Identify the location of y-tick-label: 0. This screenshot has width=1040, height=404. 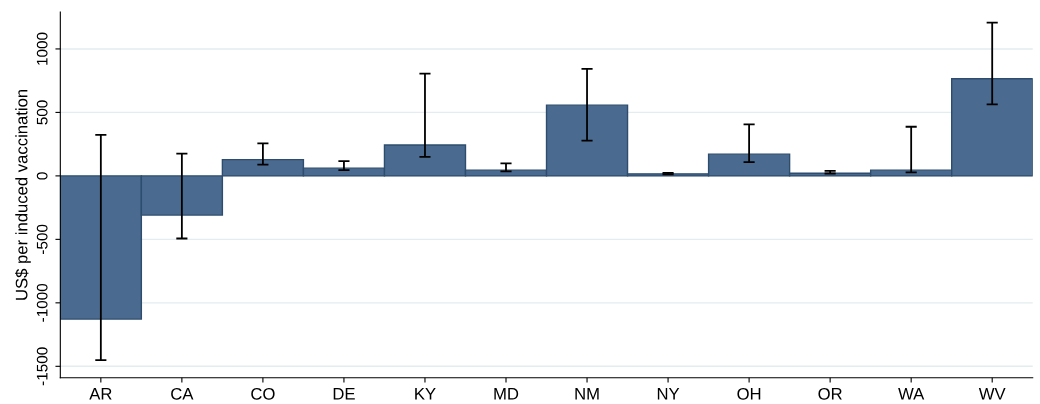
(42, 176).